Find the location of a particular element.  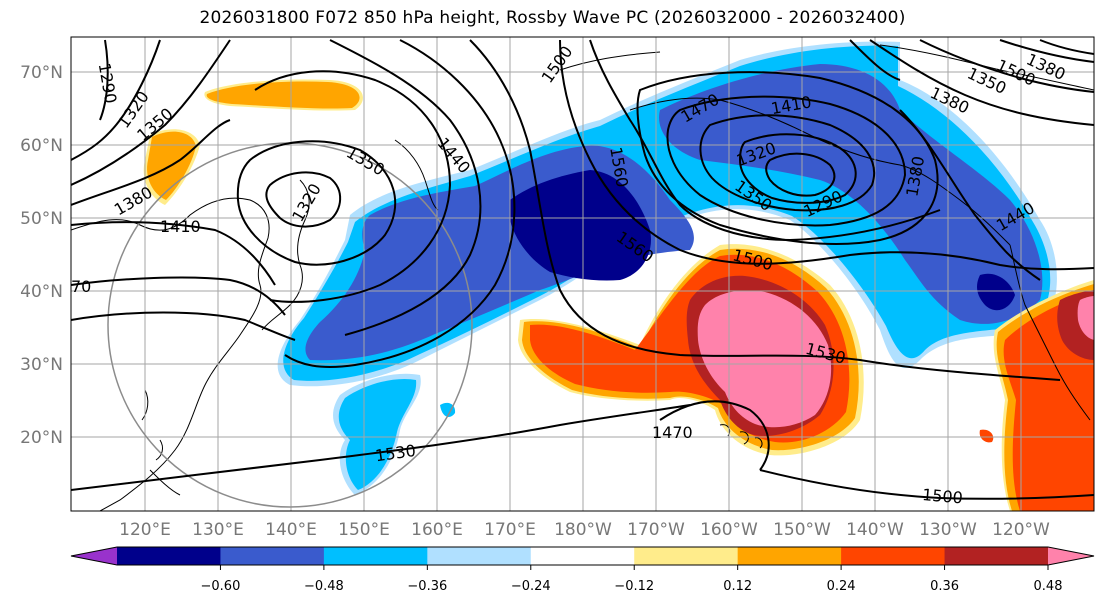

colorbar-tick-label: −0.12 is located at coordinates (634, 586).